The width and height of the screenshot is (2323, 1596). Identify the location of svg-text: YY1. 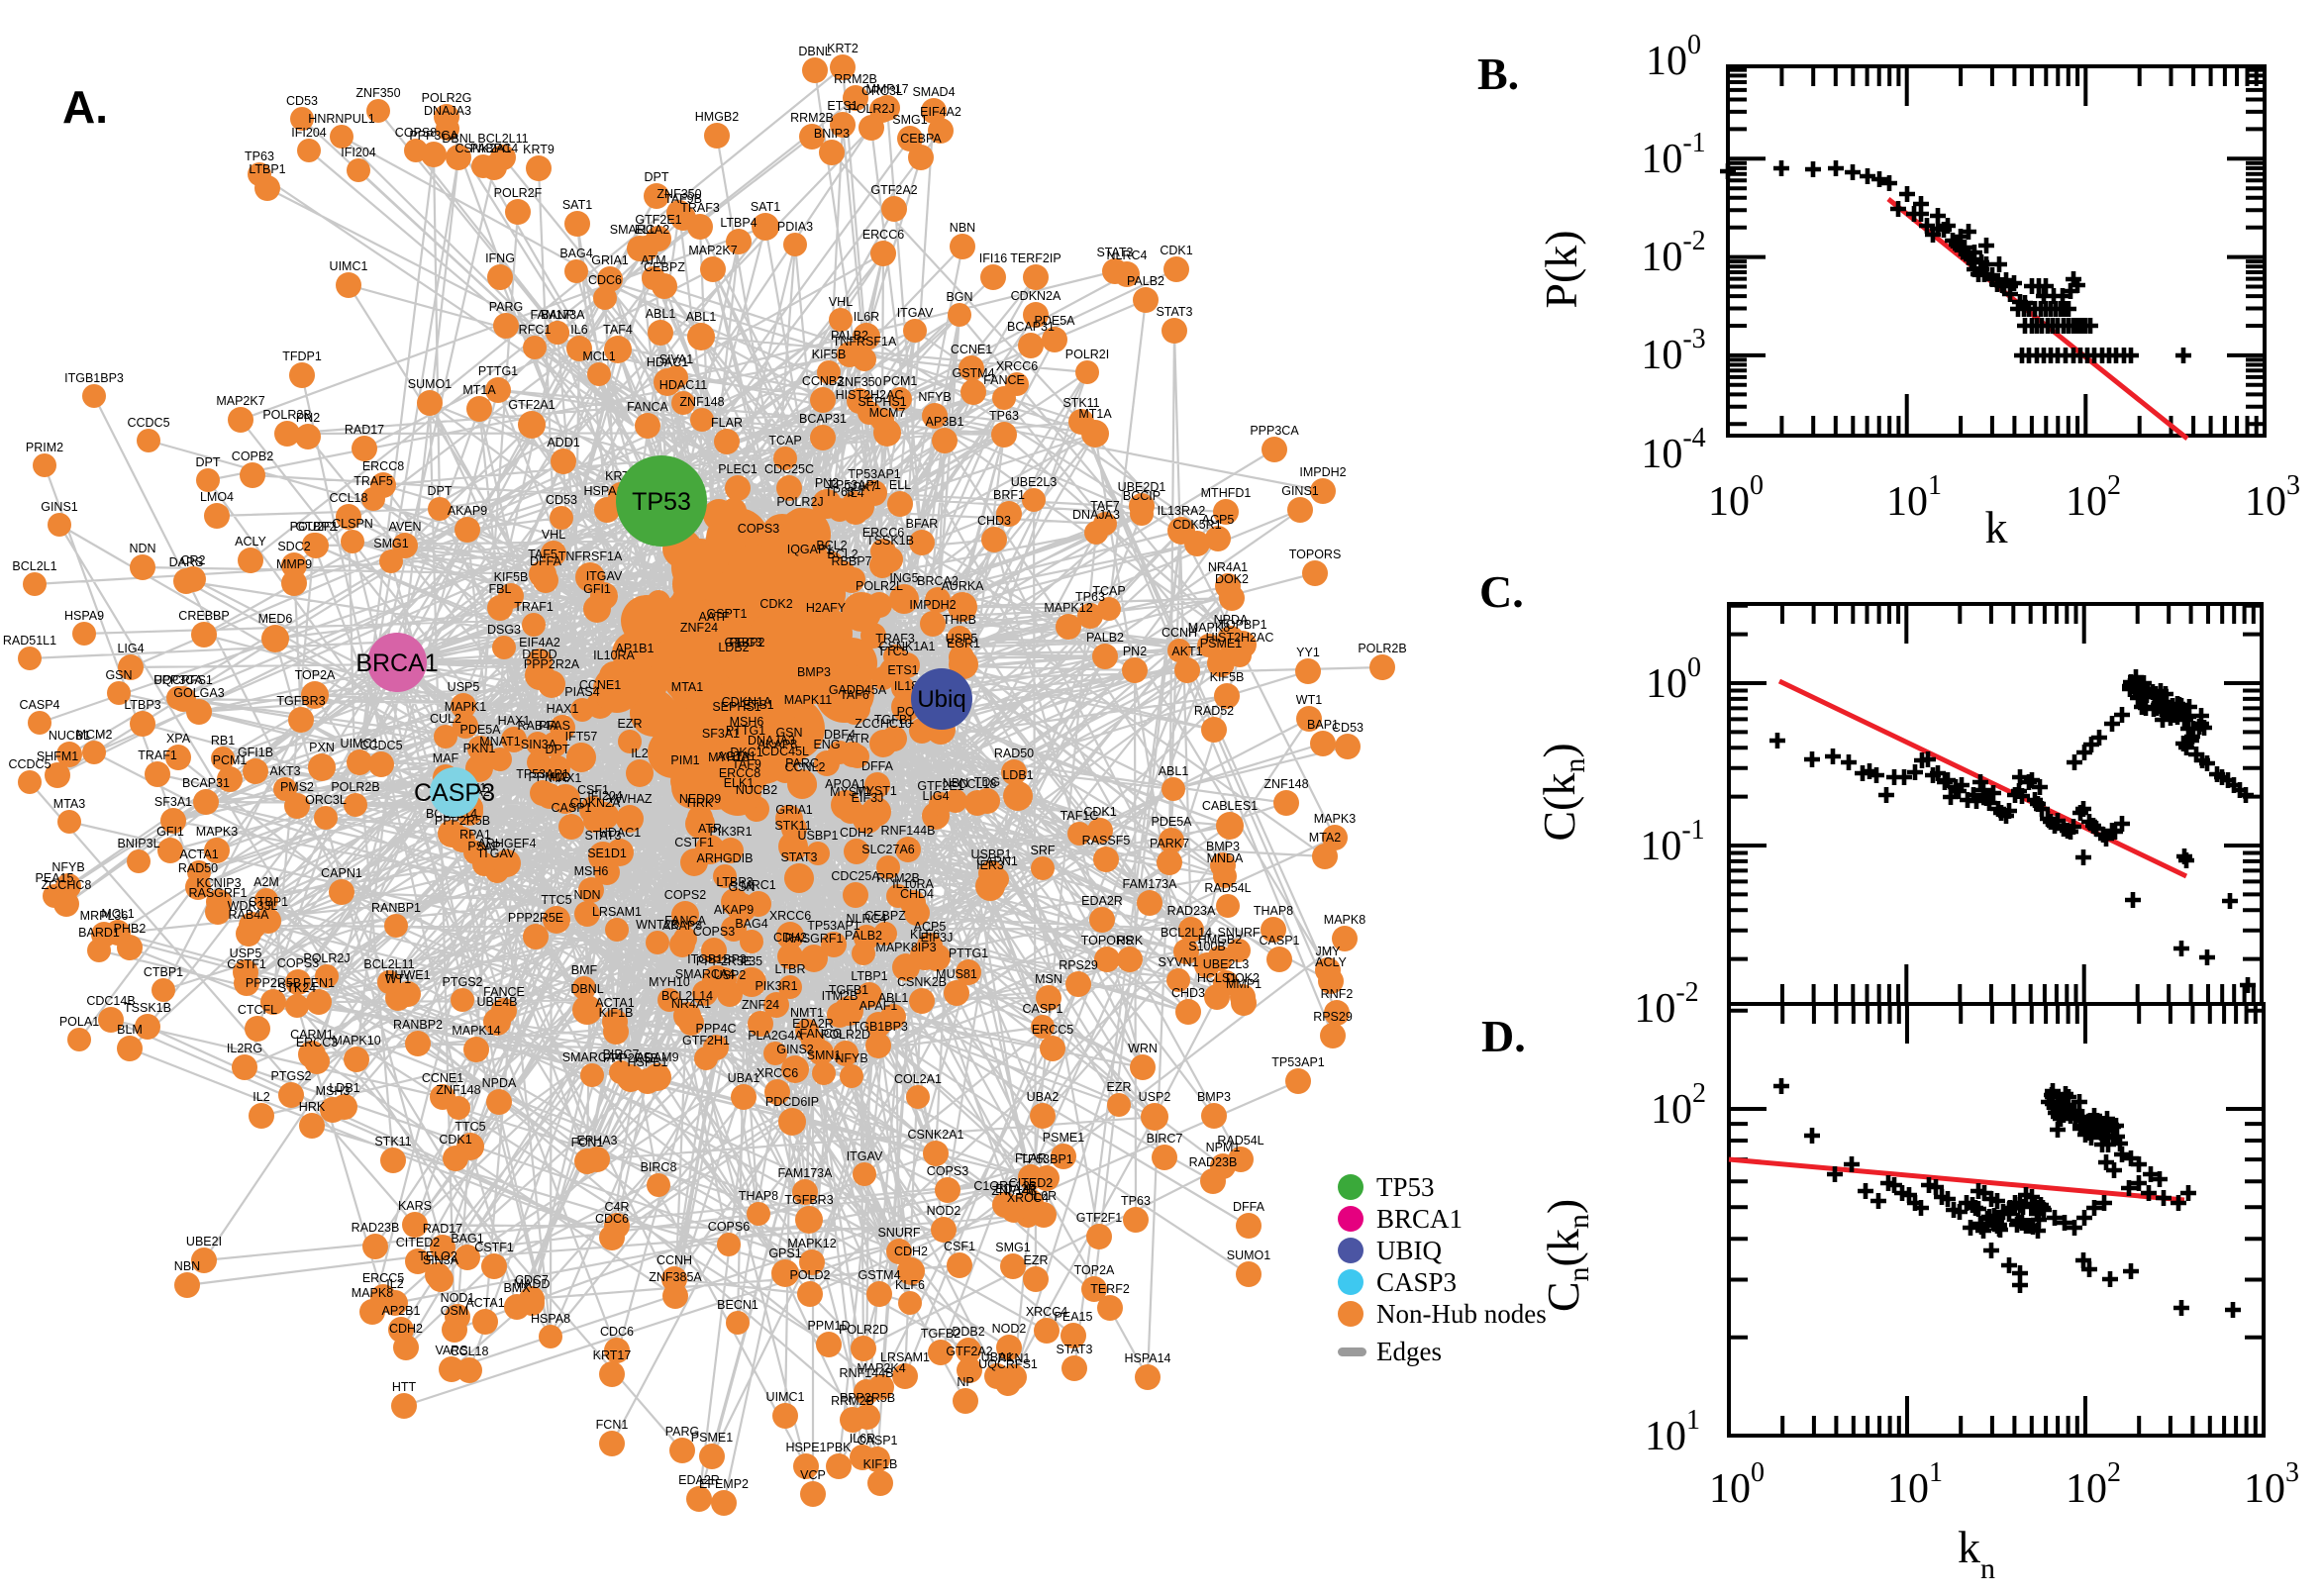
(1308, 652).